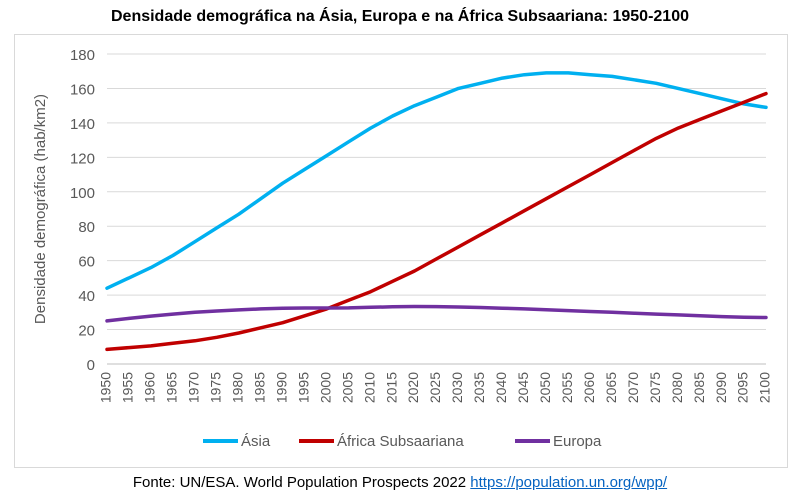 The width and height of the screenshot is (800, 500). Describe the element at coordinates (577, 441) in the screenshot. I see `legend-label: Europa` at that location.